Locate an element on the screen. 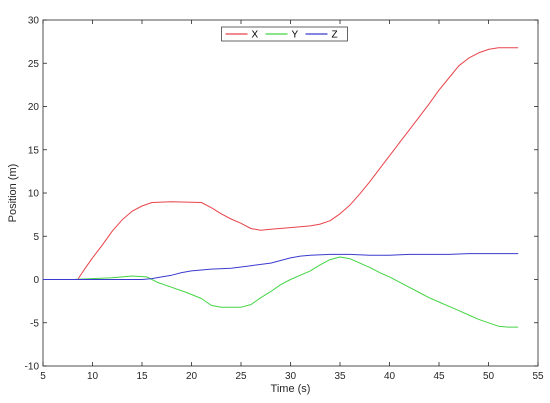 This screenshot has height=403, width=550. legend-label-z: Z is located at coordinates (335, 35).